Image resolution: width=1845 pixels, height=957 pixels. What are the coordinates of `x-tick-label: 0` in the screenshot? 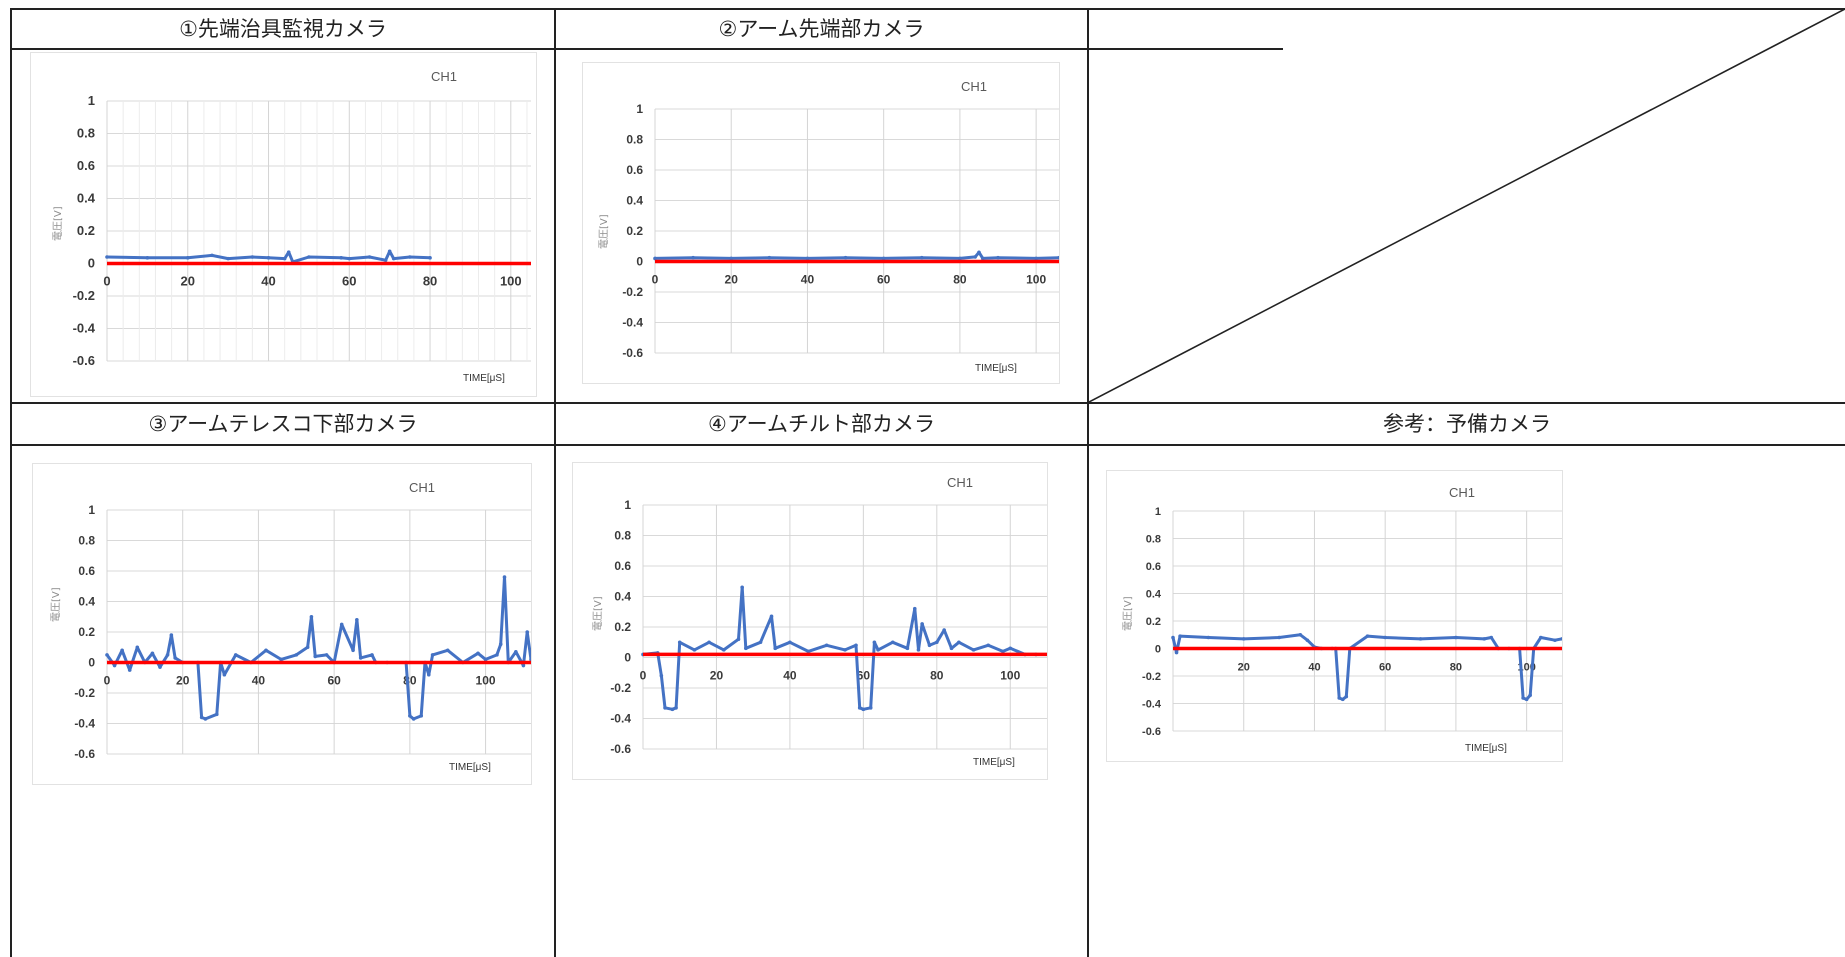 It's located at (107, 681).